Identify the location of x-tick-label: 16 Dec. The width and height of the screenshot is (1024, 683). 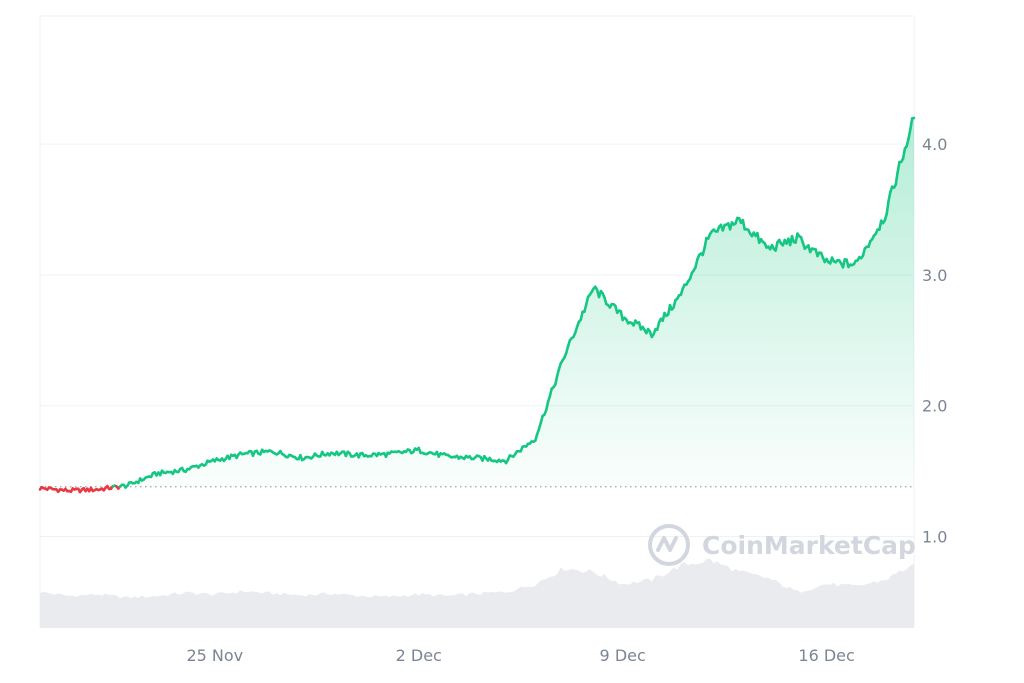
(826, 655).